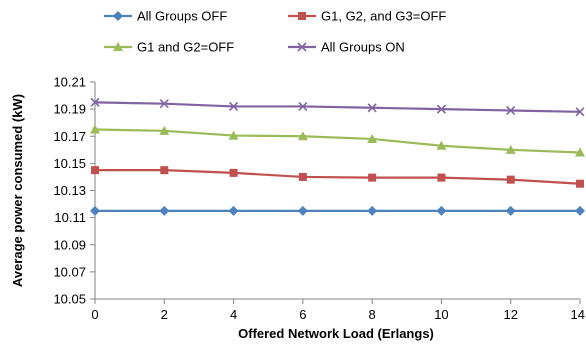 Image resolution: width=586 pixels, height=347 pixels. Describe the element at coordinates (363, 47) in the screenshot. I see `legend-label: All Groups ON` at that location.